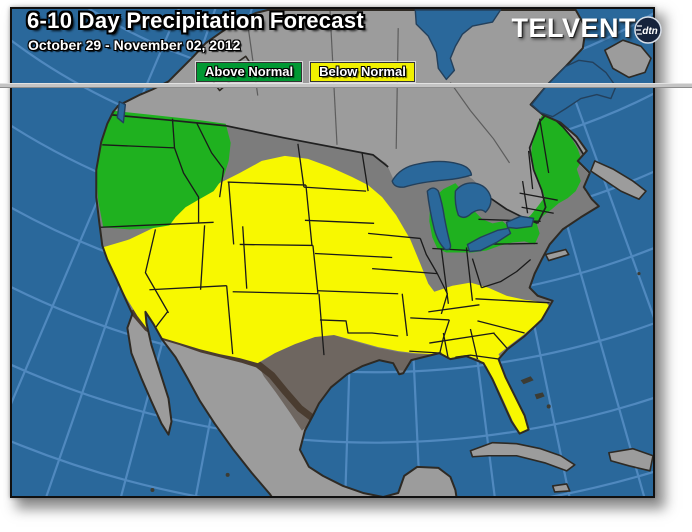  Describe the element at coordinates (458, 45) in the screenshot. I see `hudson-bay` at that location.